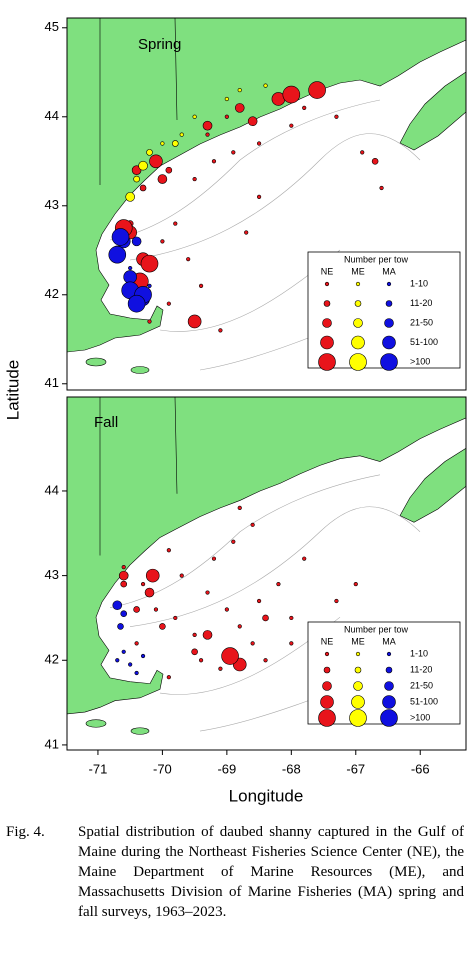 The height and width of the screenshot is (977, 469). What do you see at coordinates (327, 271) in the screenshot?
I see `legend-column: NE` at bounding box center [327, 271].